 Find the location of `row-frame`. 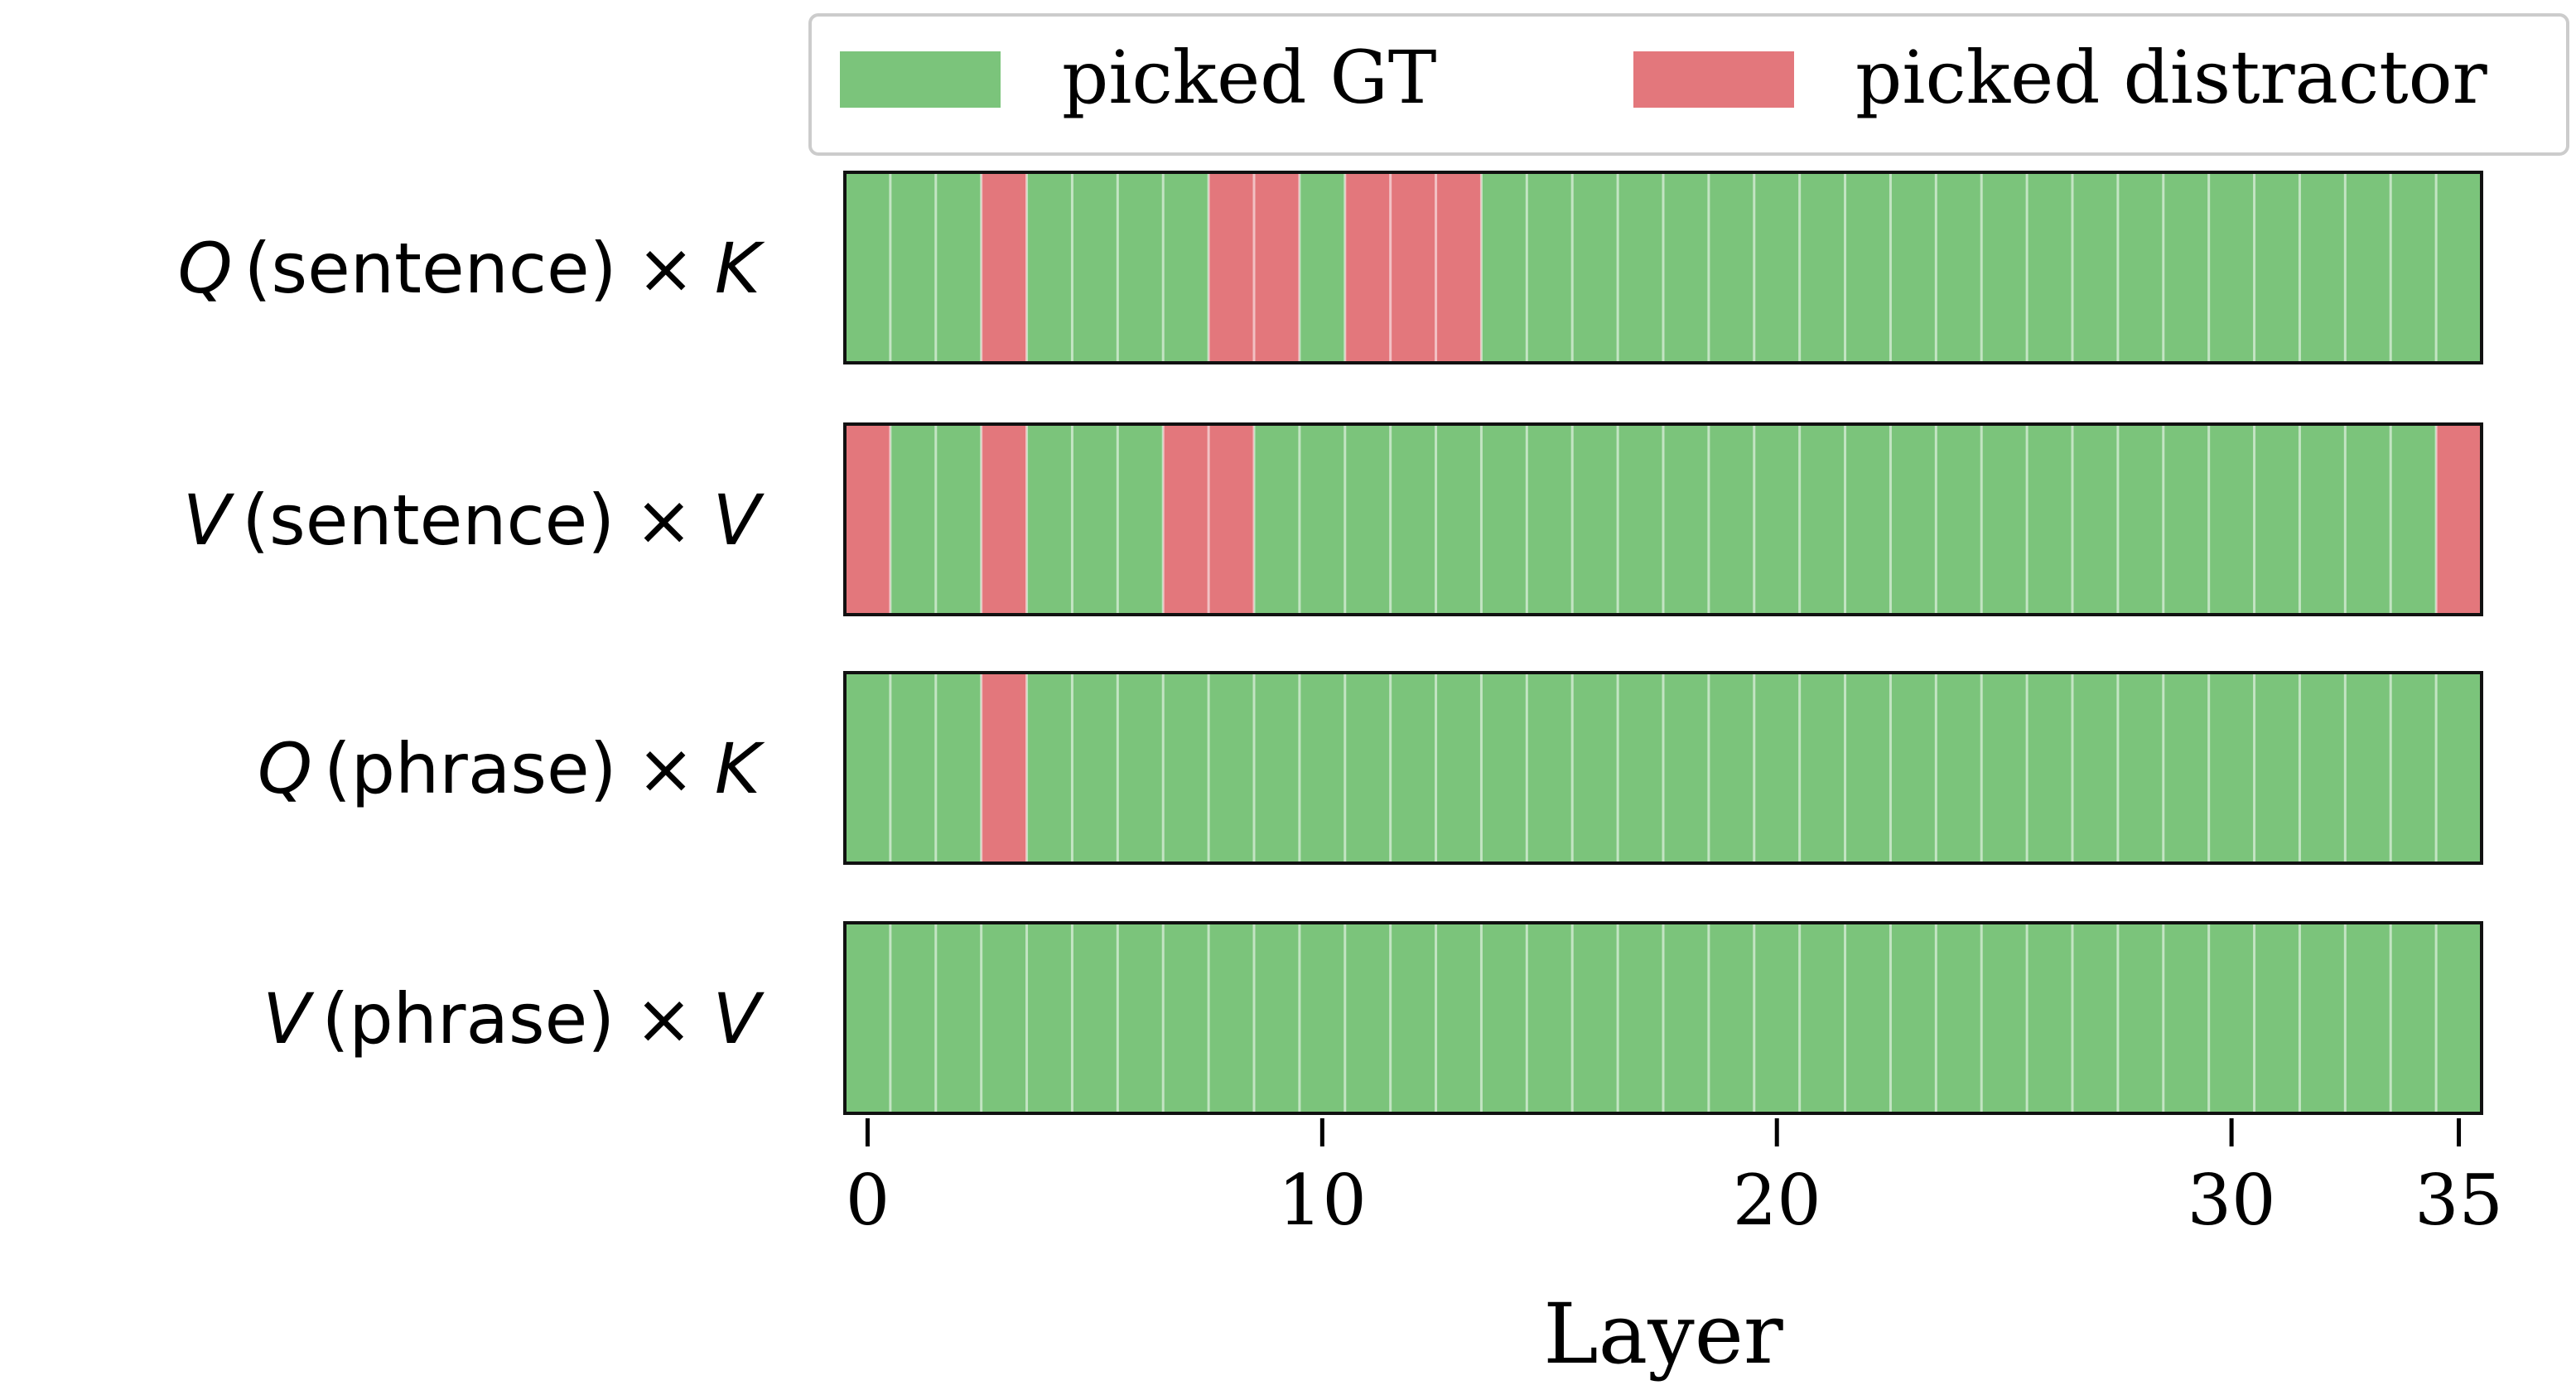

row-frame is located at coordinates (1663, 519).